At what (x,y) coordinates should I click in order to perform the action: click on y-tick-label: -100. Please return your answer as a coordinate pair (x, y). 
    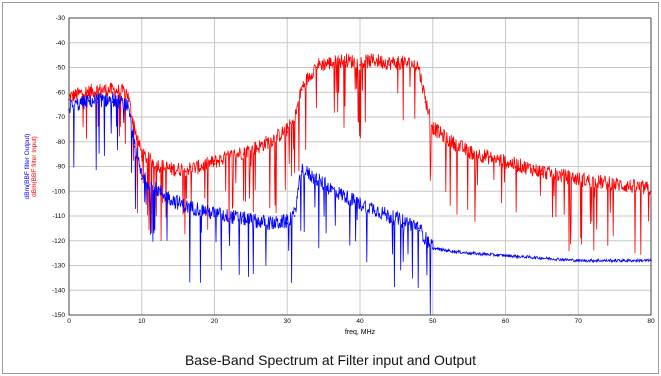
    Looking at the image, I should click on (58, 191).